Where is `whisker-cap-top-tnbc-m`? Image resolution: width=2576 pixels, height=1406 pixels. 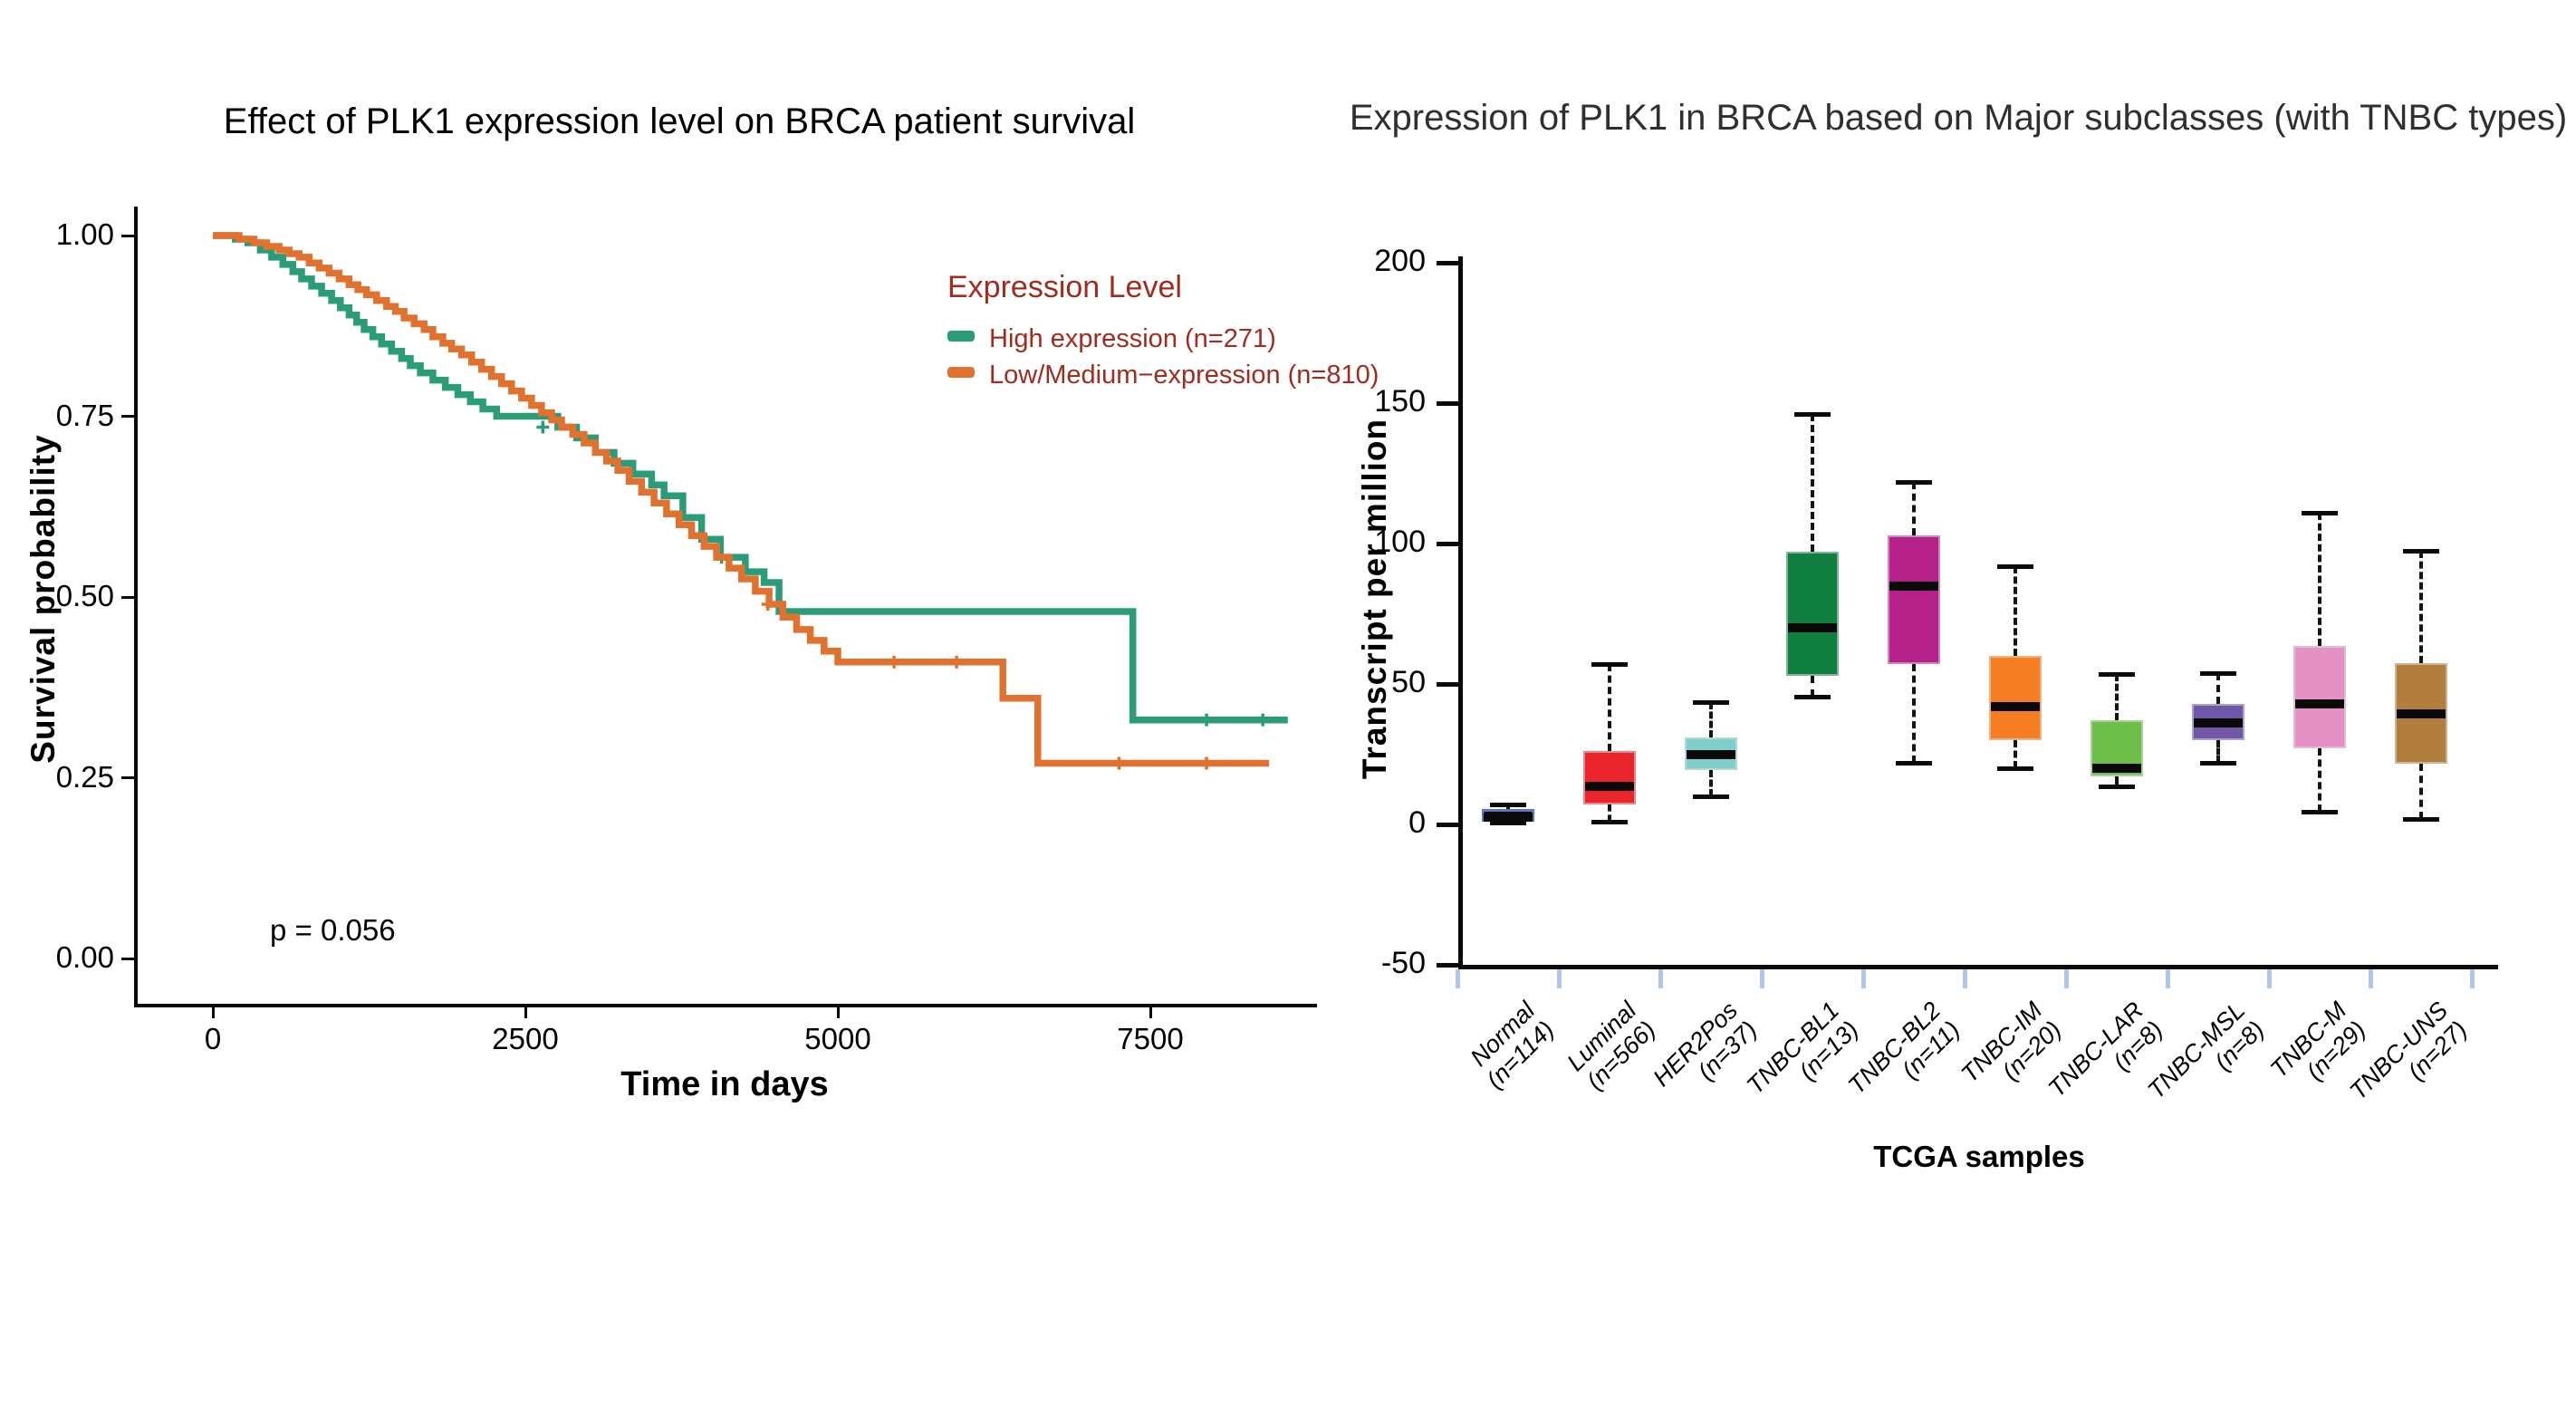 whisker-cap-top-tnbc-m is located at coordinates (2320, 512).